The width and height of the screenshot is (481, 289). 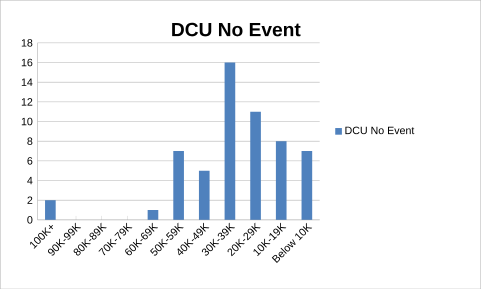 What do you see at coordinates (27, 82) in the screenshot?
I see `y-tick-label: 14` at bounding box center [27, 82].